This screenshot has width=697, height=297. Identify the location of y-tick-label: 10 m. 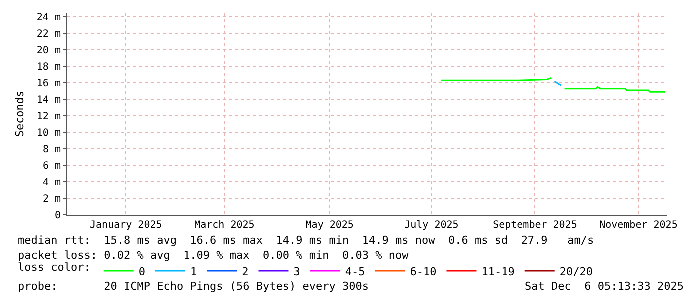
(48, 134).